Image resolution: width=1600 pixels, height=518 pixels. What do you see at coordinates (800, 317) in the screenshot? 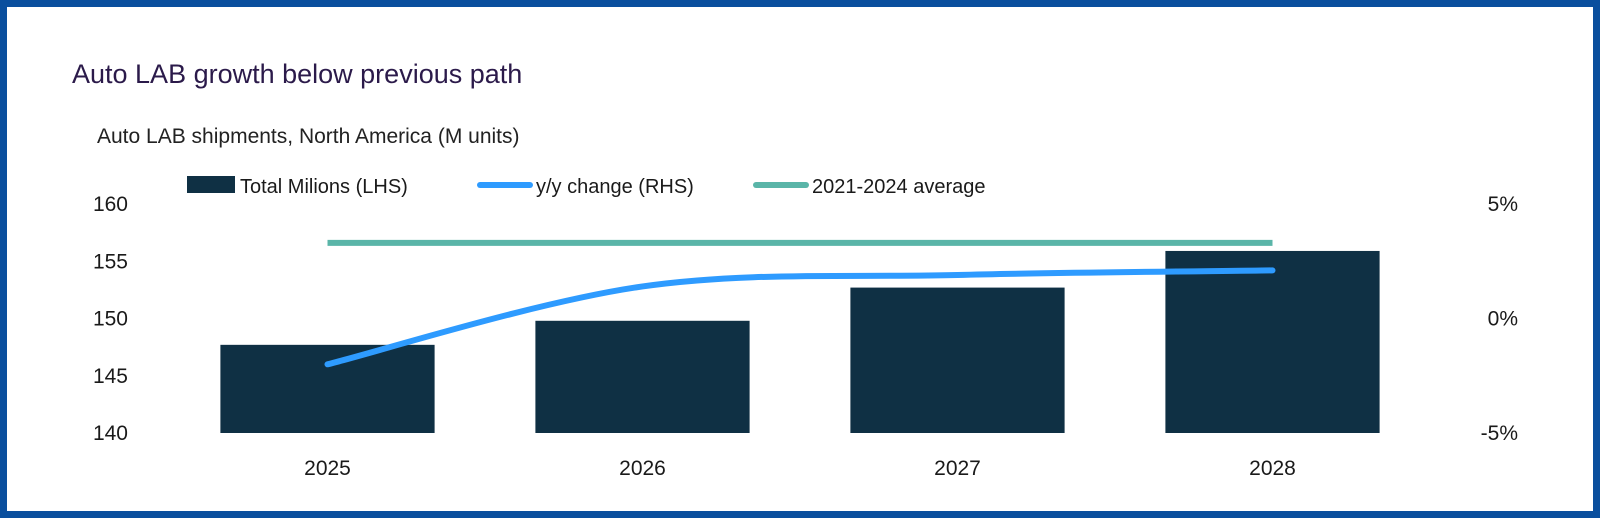
I see `yoy-series-line` at bounding box center [800, 317].